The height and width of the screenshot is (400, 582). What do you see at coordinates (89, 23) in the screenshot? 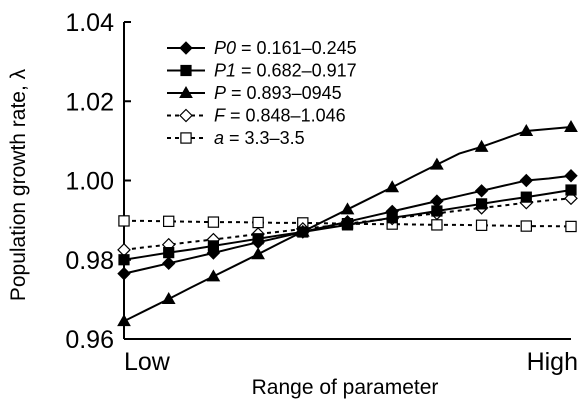
I see `y-tick-label: 1.04` at bounding box center [89, 23].